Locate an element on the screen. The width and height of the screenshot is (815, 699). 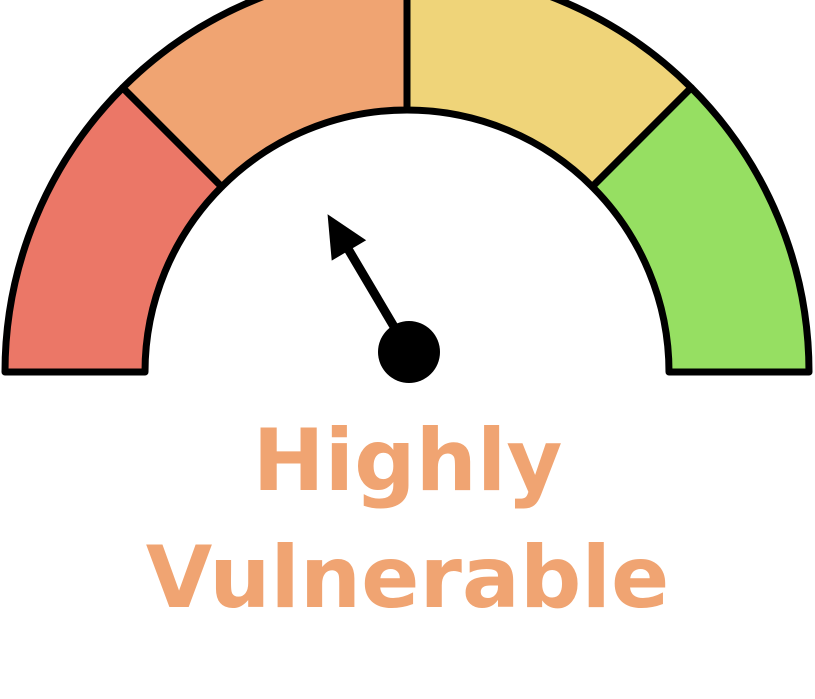
gauge-segment-orange is located at coordinates (265, 95).